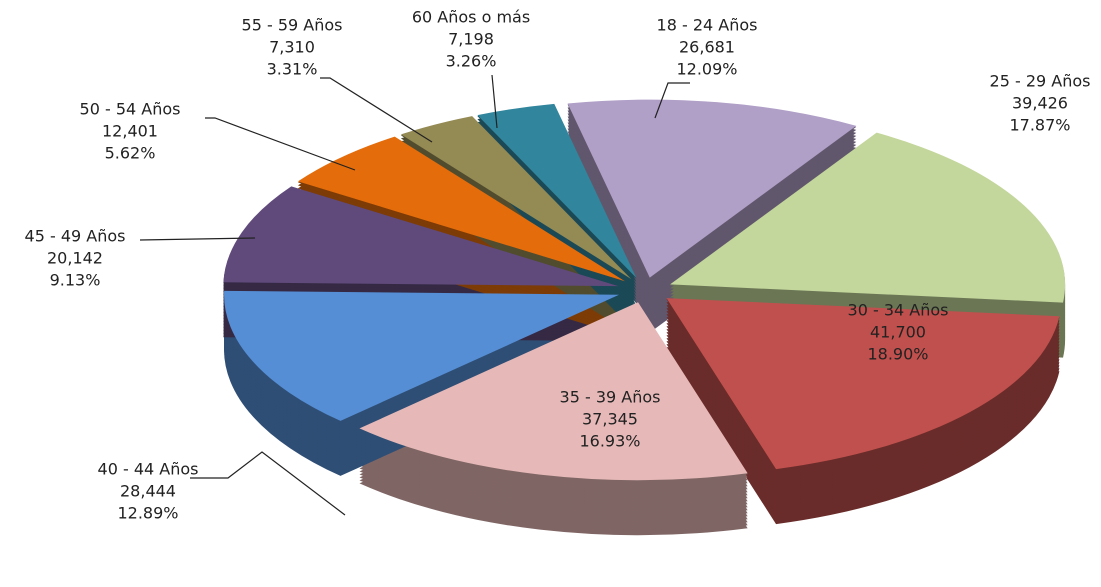  What do you see at coordinates (130, 153) in the screenshot?
I see `percent-label: 5.62%` at bounding box center [130, 153].